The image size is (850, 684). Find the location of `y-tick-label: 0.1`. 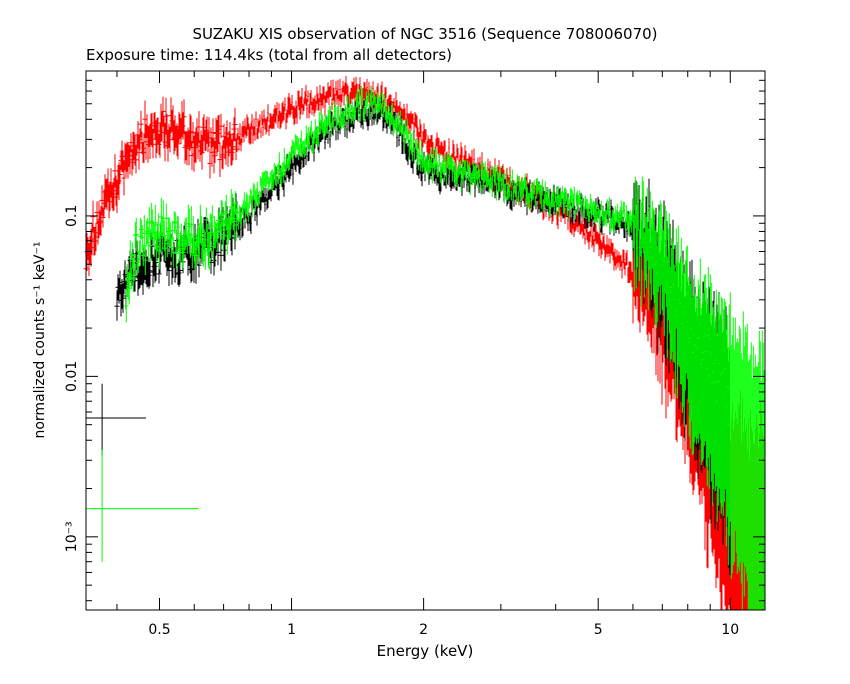

y-tick-label: 0.1 is located at coordinates (72, 216).